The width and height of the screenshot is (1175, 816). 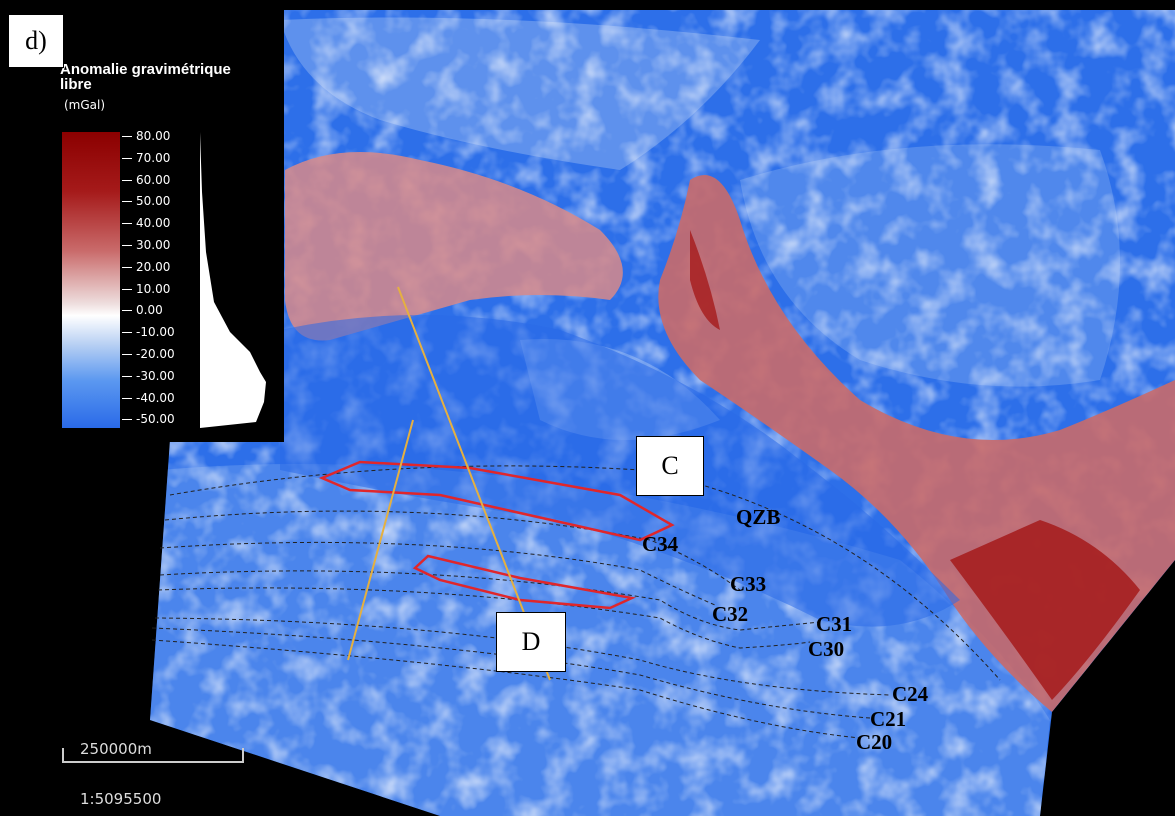 I want to click on legend-title-line2: libre, so click(x=76, y=84).